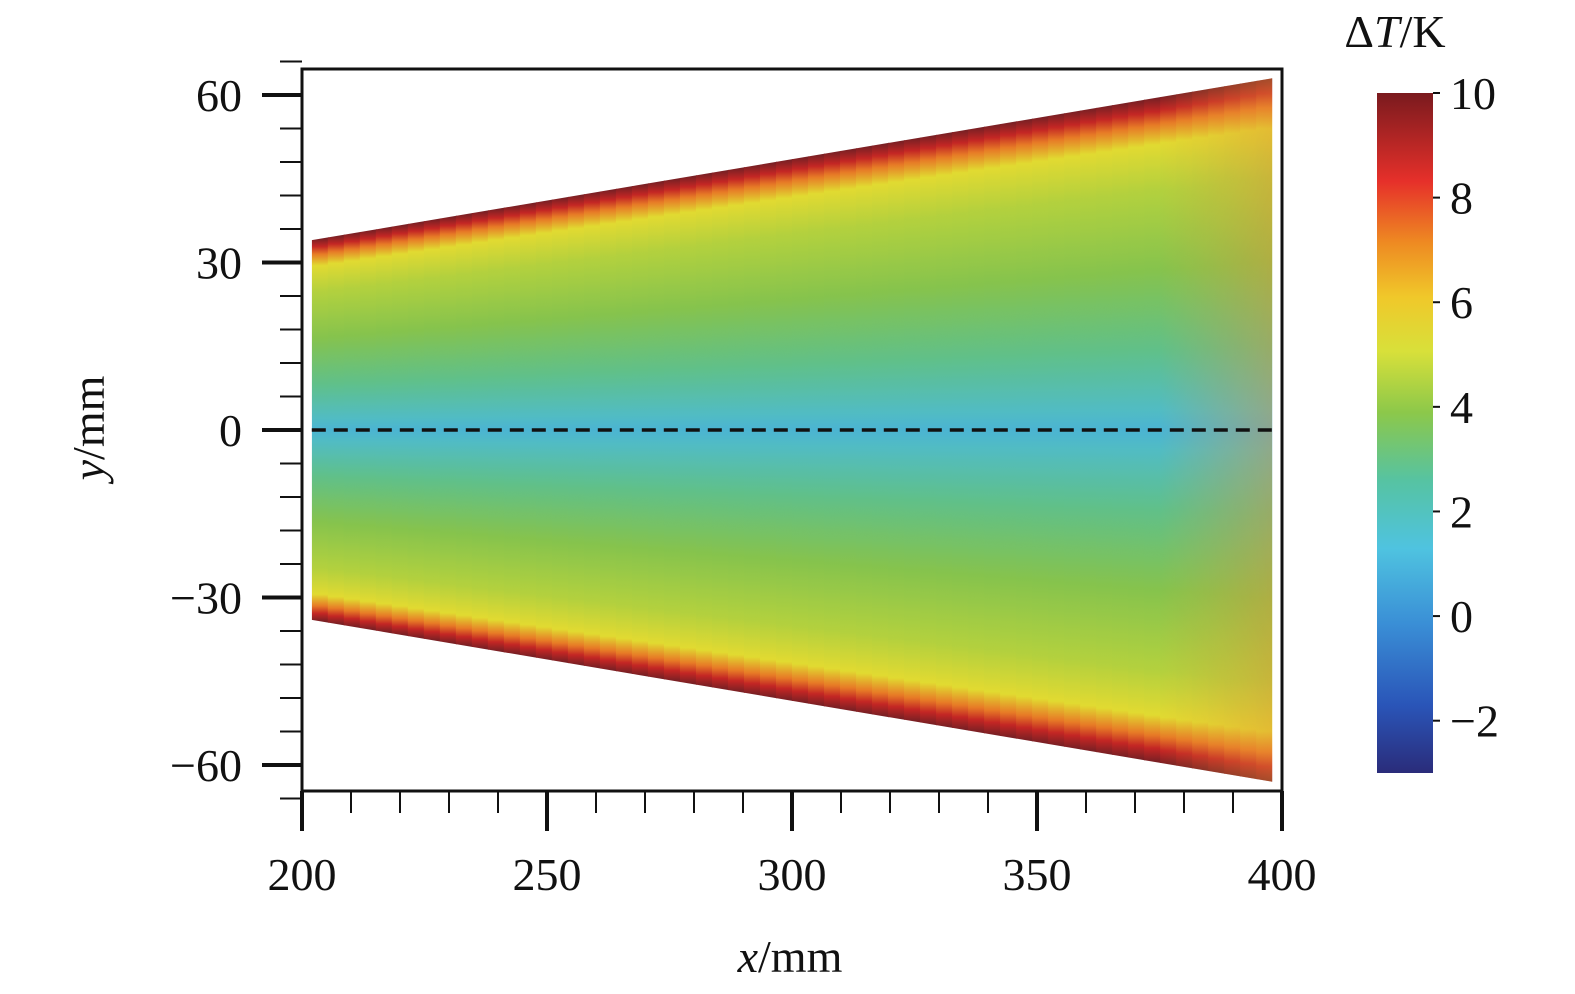  I want to click on colorbar-tick-label: 2, so click(1461, 511).